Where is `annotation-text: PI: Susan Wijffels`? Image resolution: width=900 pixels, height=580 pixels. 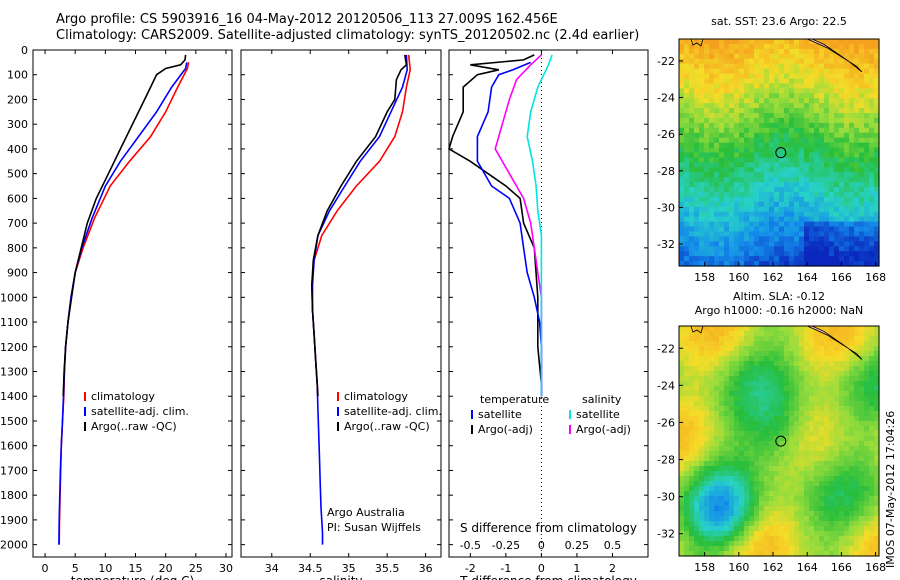 annotation-text: PI: Susan Wijffels is located at coordinates (374, 527).